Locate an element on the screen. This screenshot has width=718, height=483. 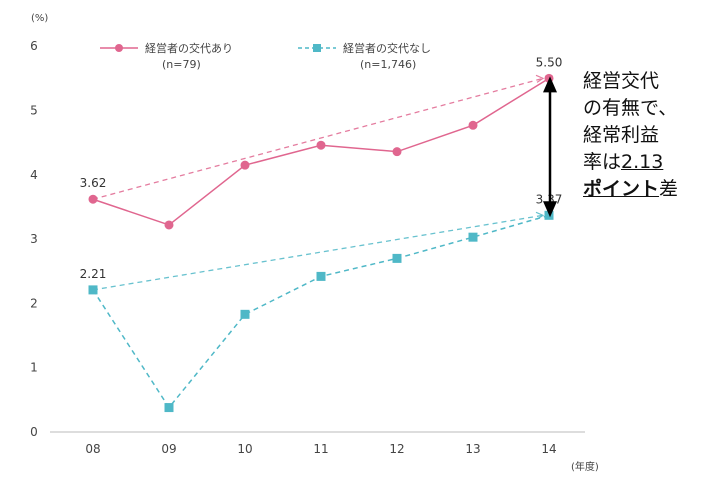
y-tick-label: 3 is located at coordinates (34, 239).